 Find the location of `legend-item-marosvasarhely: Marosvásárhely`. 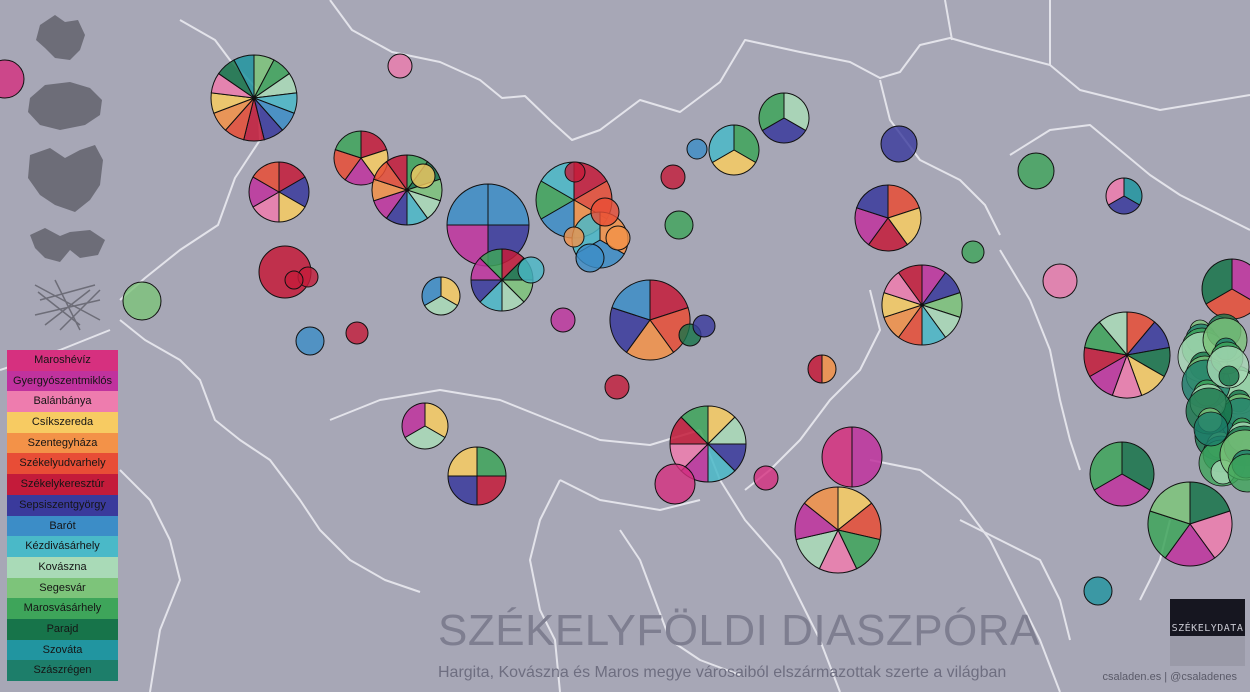

legend-item-marosvasarhely: Marosvásárhely is located at coordinates (62, 608).